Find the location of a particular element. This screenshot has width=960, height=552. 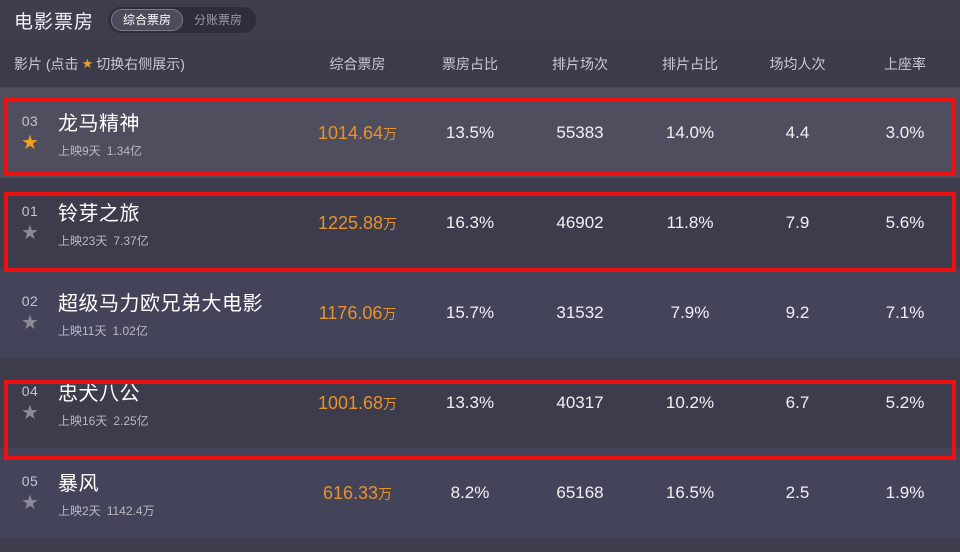

seat-rate-value: 5.2% is located at coordinates (905, 402).